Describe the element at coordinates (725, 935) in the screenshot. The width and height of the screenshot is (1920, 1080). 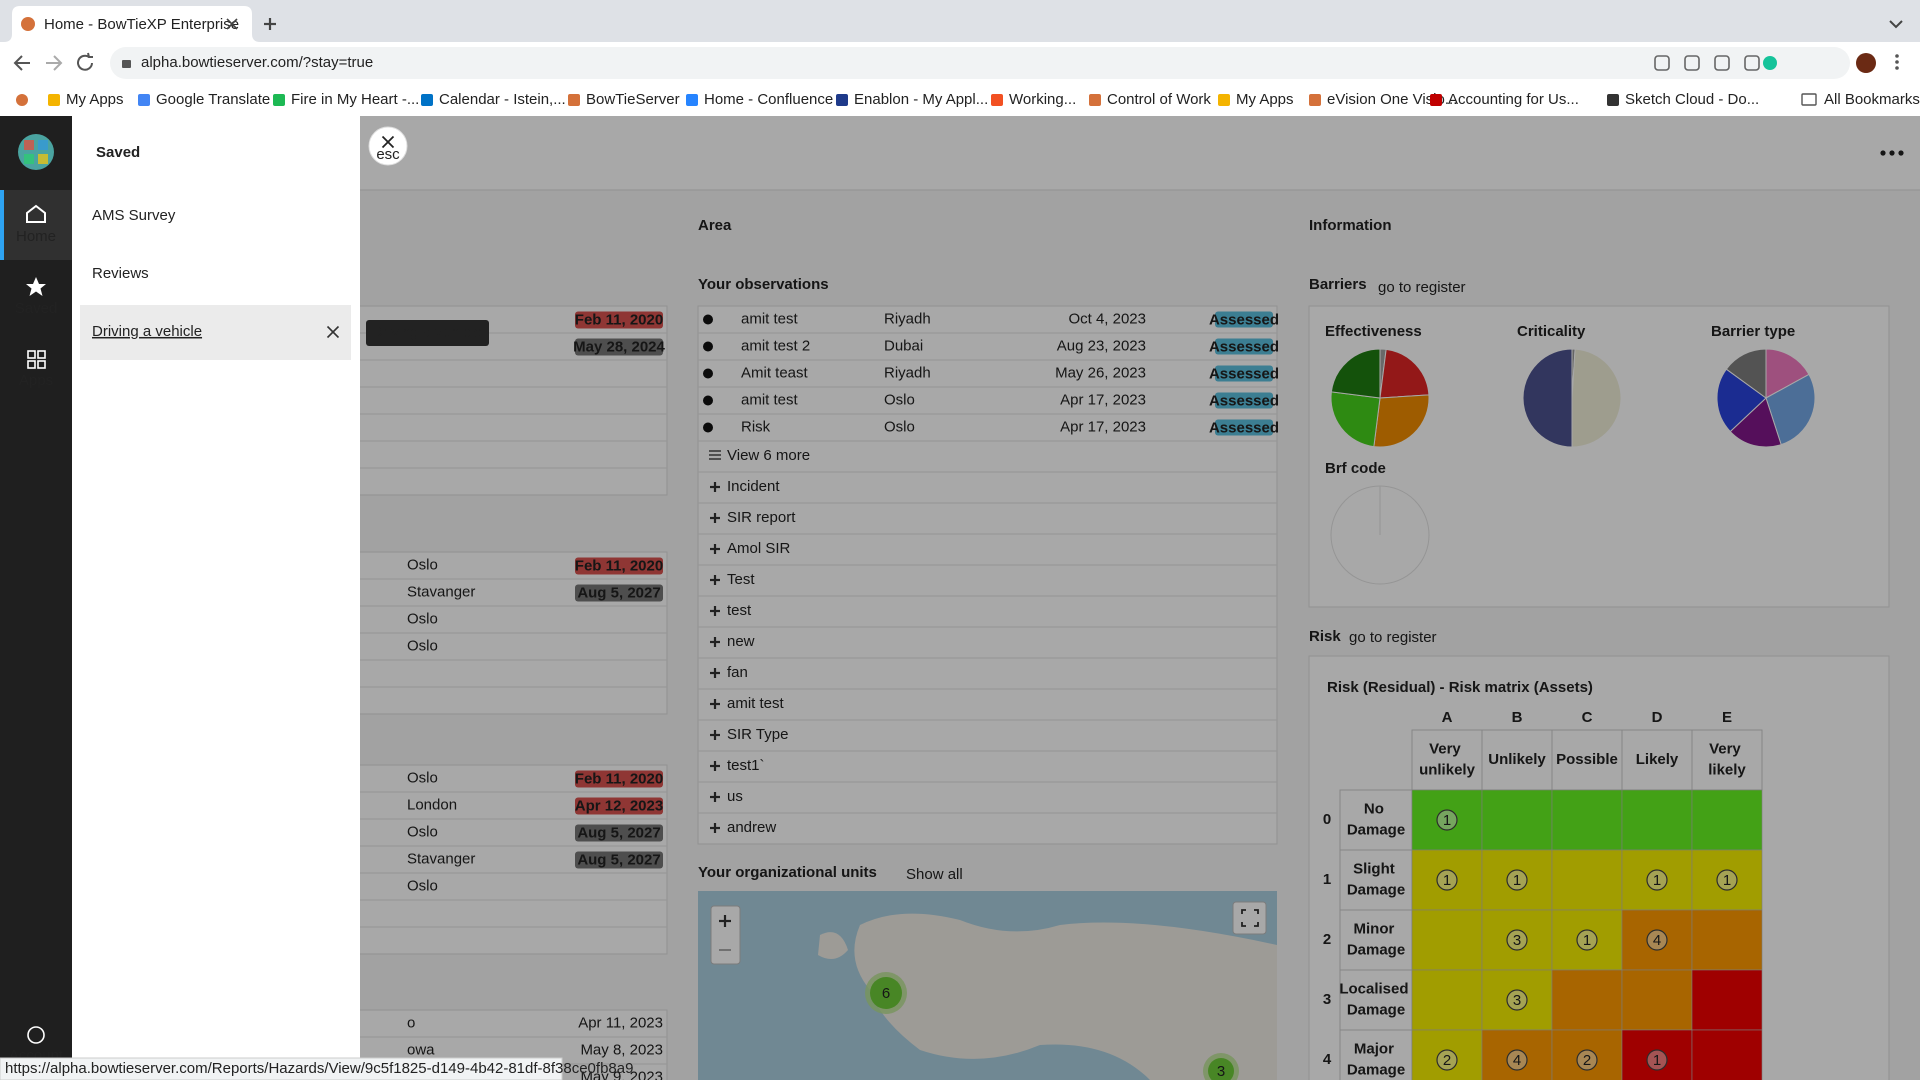
I see `zoom-control` at that location.